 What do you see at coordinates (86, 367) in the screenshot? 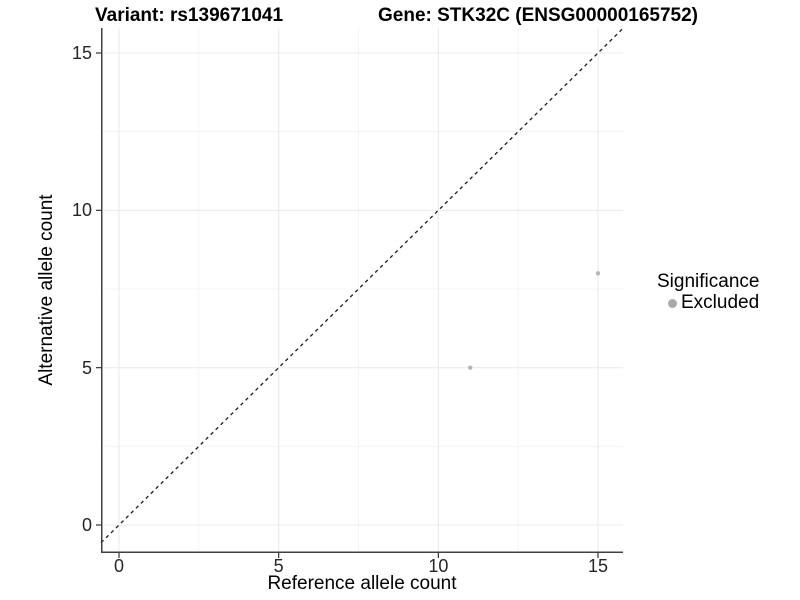
I see `y-tick-label: 5` at bounding box center [86, 367].